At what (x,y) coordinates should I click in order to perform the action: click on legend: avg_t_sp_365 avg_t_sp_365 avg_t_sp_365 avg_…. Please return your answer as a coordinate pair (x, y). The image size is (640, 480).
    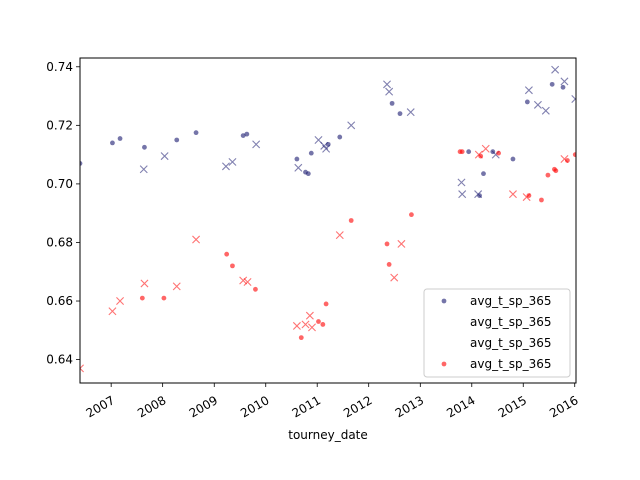
    Looking at the image, I should click on (497, 333).